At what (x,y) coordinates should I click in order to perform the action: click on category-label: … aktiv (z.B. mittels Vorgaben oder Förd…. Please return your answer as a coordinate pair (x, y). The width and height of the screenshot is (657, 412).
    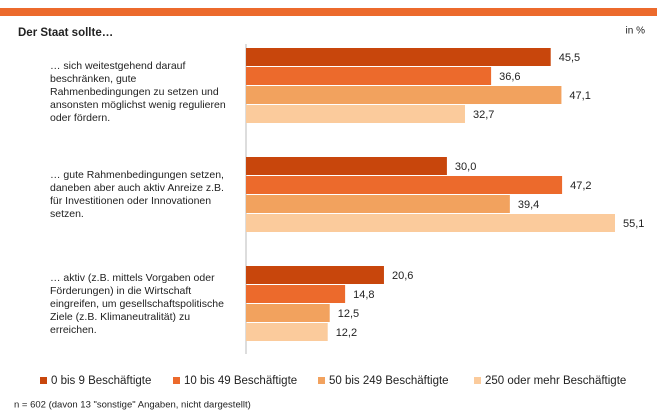
    Looking at the image, I should click on (137, 304).